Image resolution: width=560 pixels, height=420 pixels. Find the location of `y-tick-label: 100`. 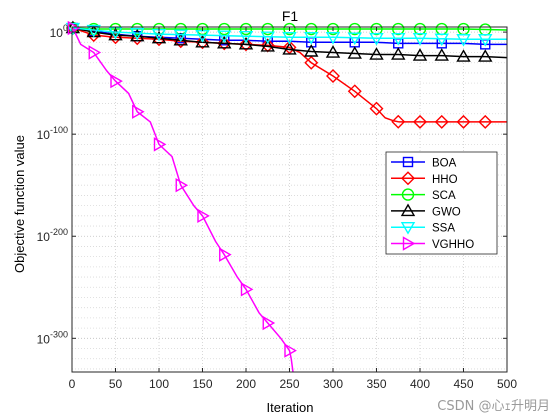

y-tick-label: 100 is located at coordinates (59, 31).